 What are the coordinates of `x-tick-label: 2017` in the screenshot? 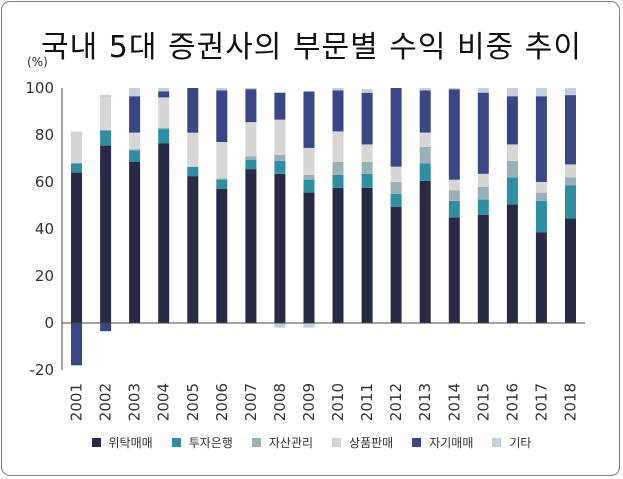 It's located at (541, 402).